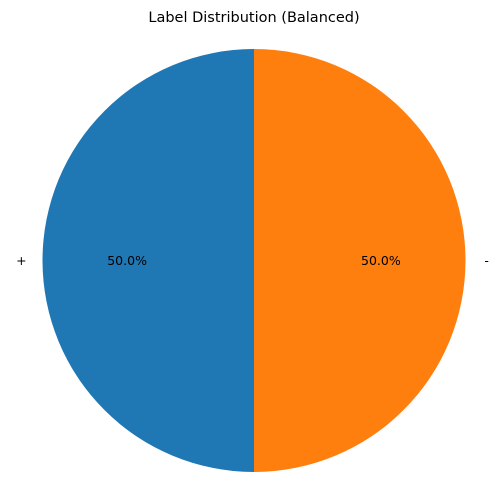 The image size is (501, 502). I want to click on chart-title: Label Distribution (Balanced), so click(253, 18).